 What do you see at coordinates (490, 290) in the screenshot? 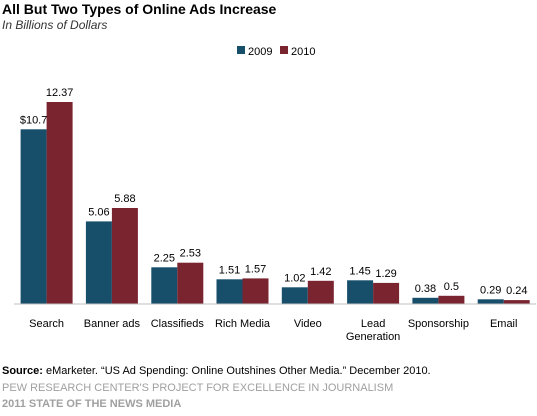
I see `value-label-2009-7: 0.29` at bounding box center [490, 290].